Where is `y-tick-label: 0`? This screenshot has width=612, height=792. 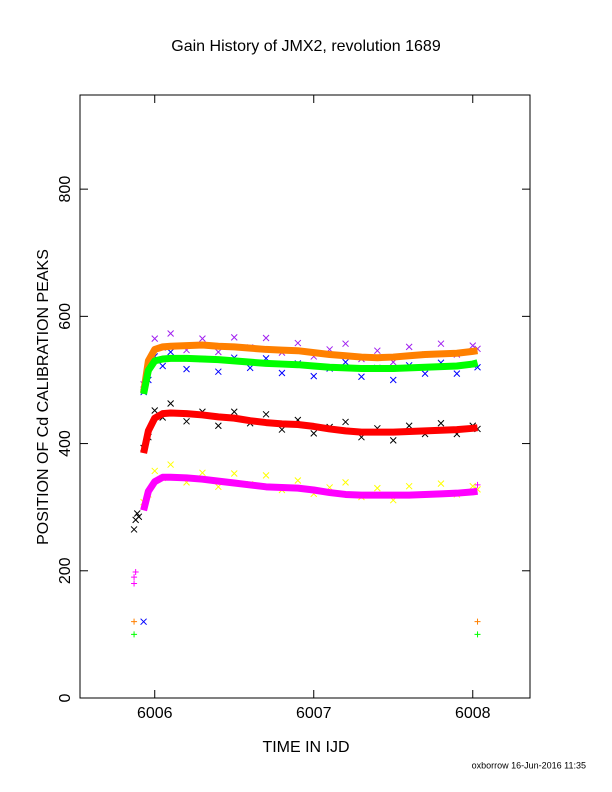
y-tick-label: 0 is located at coordinates (65, 697).